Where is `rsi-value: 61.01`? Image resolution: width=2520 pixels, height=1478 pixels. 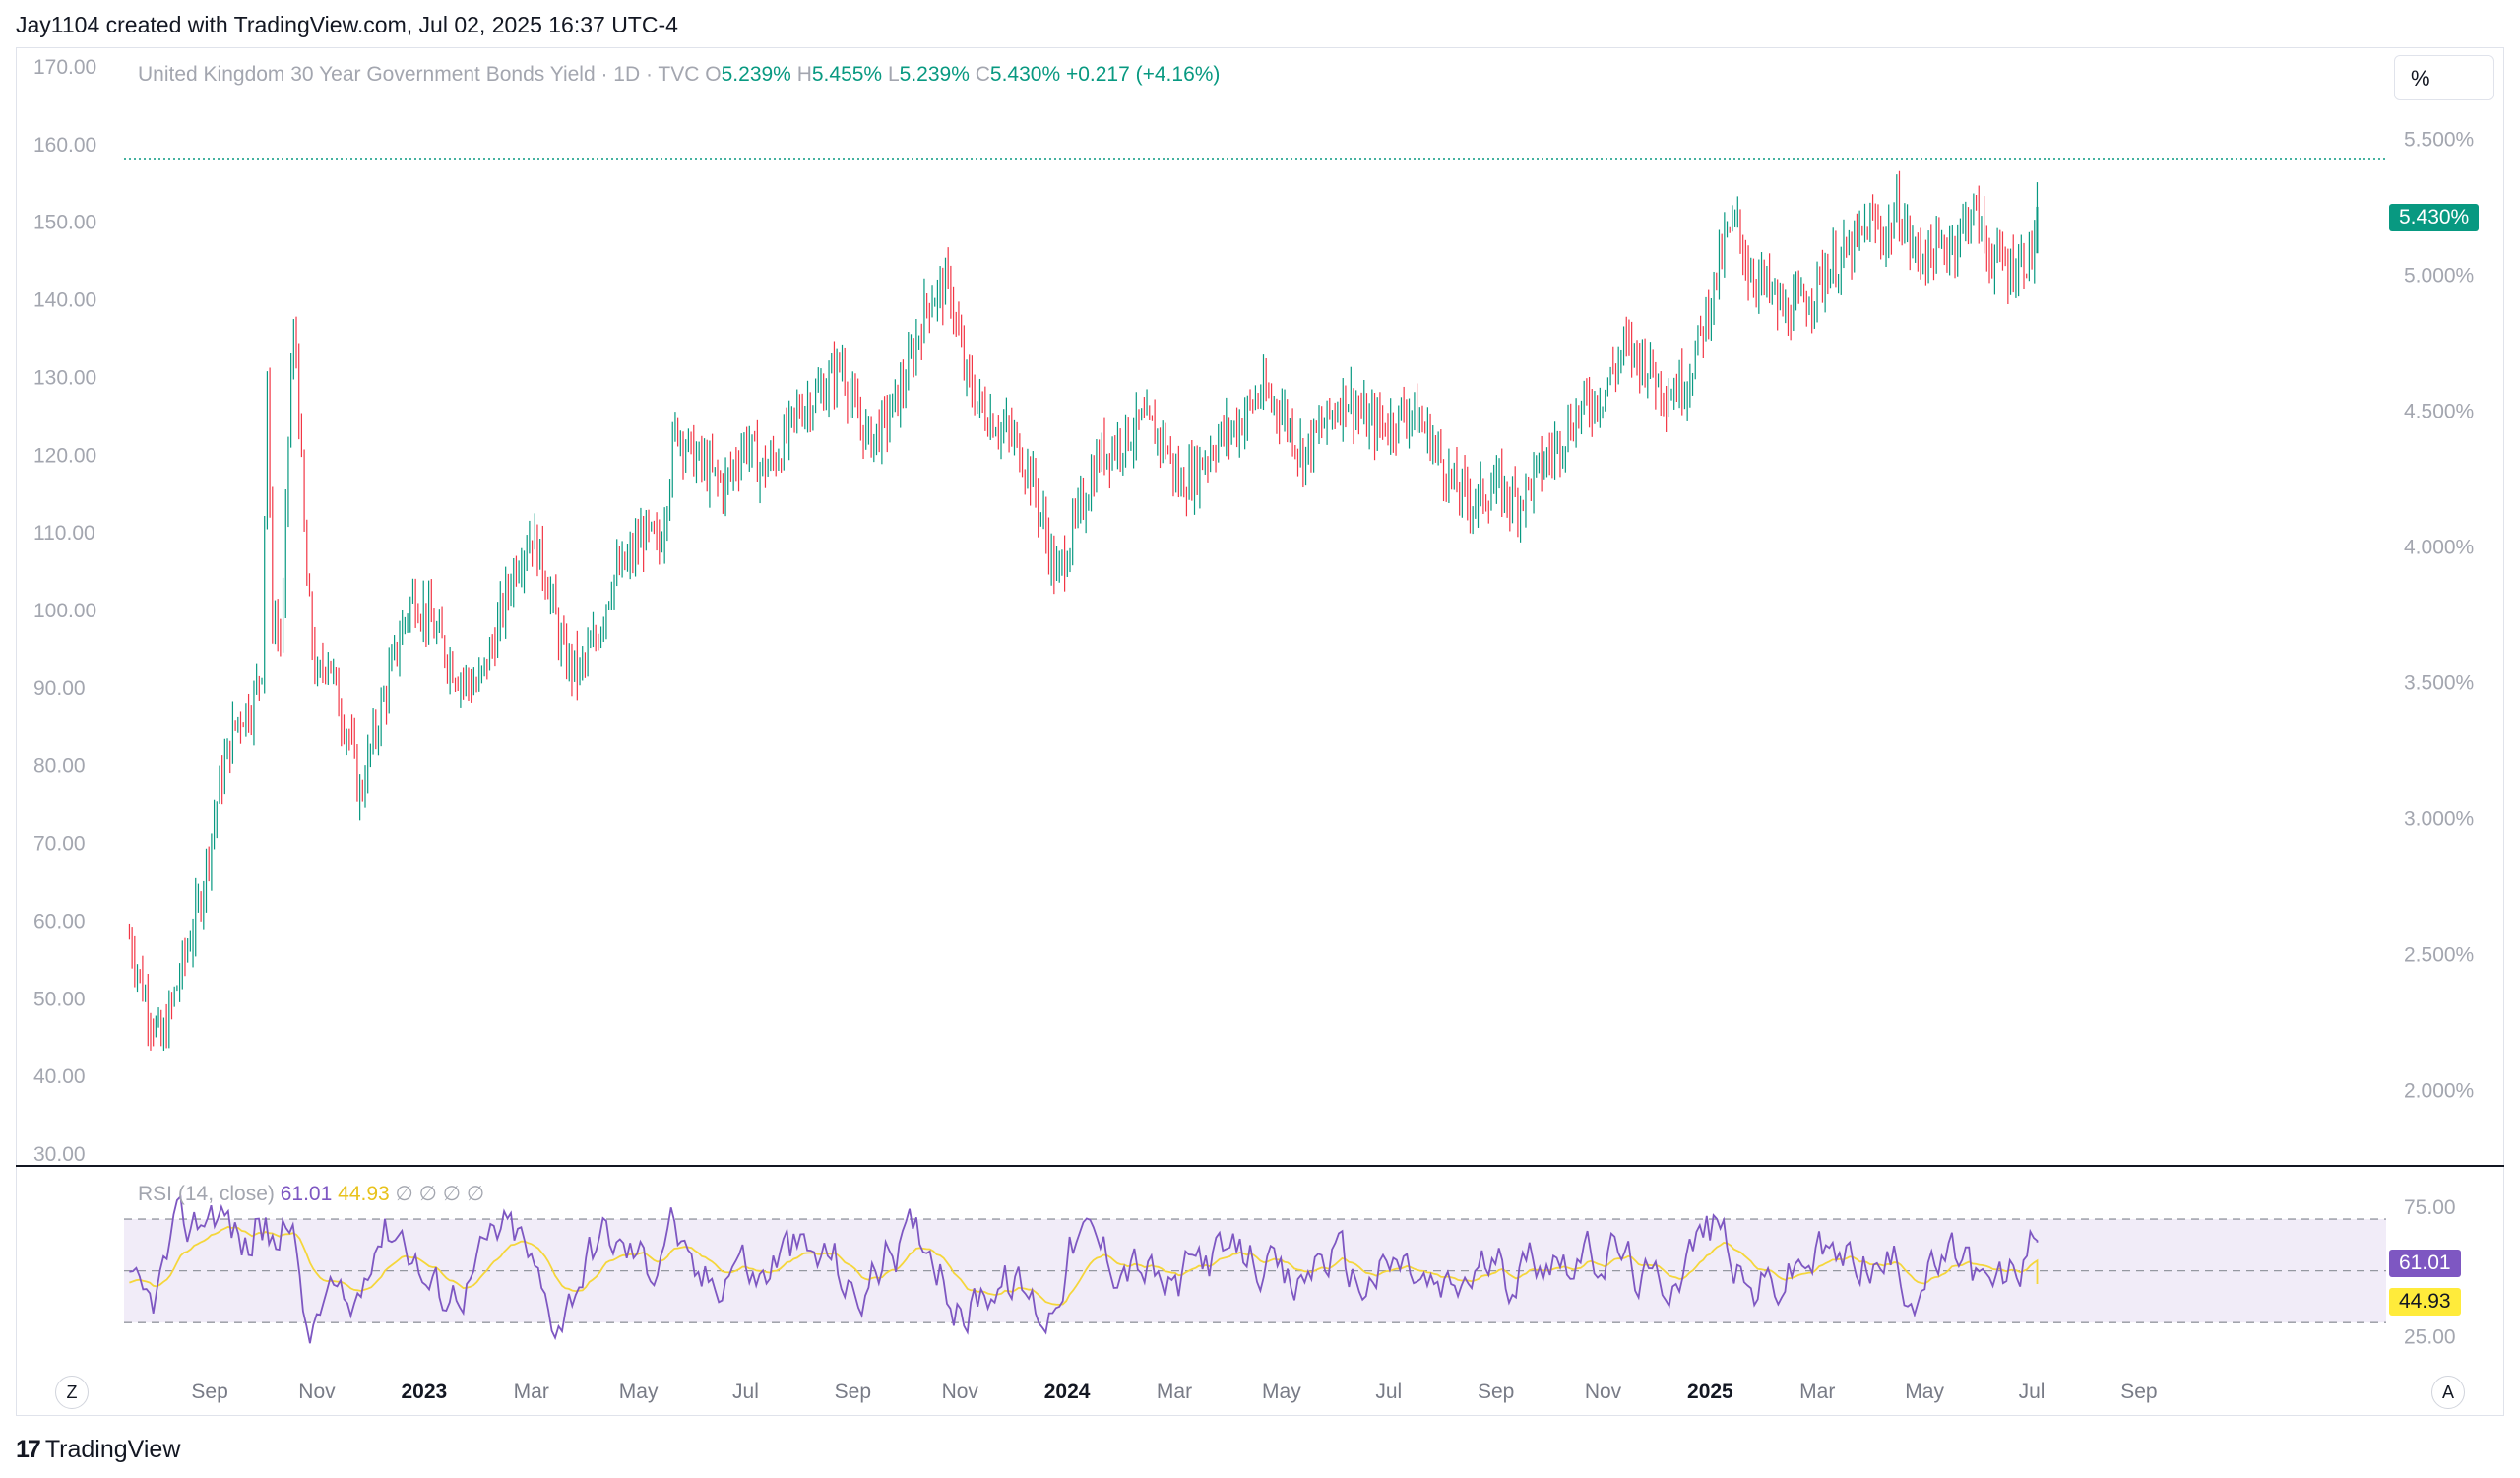 rsi-value: 61.01 is located at coordinates (306, 1194).